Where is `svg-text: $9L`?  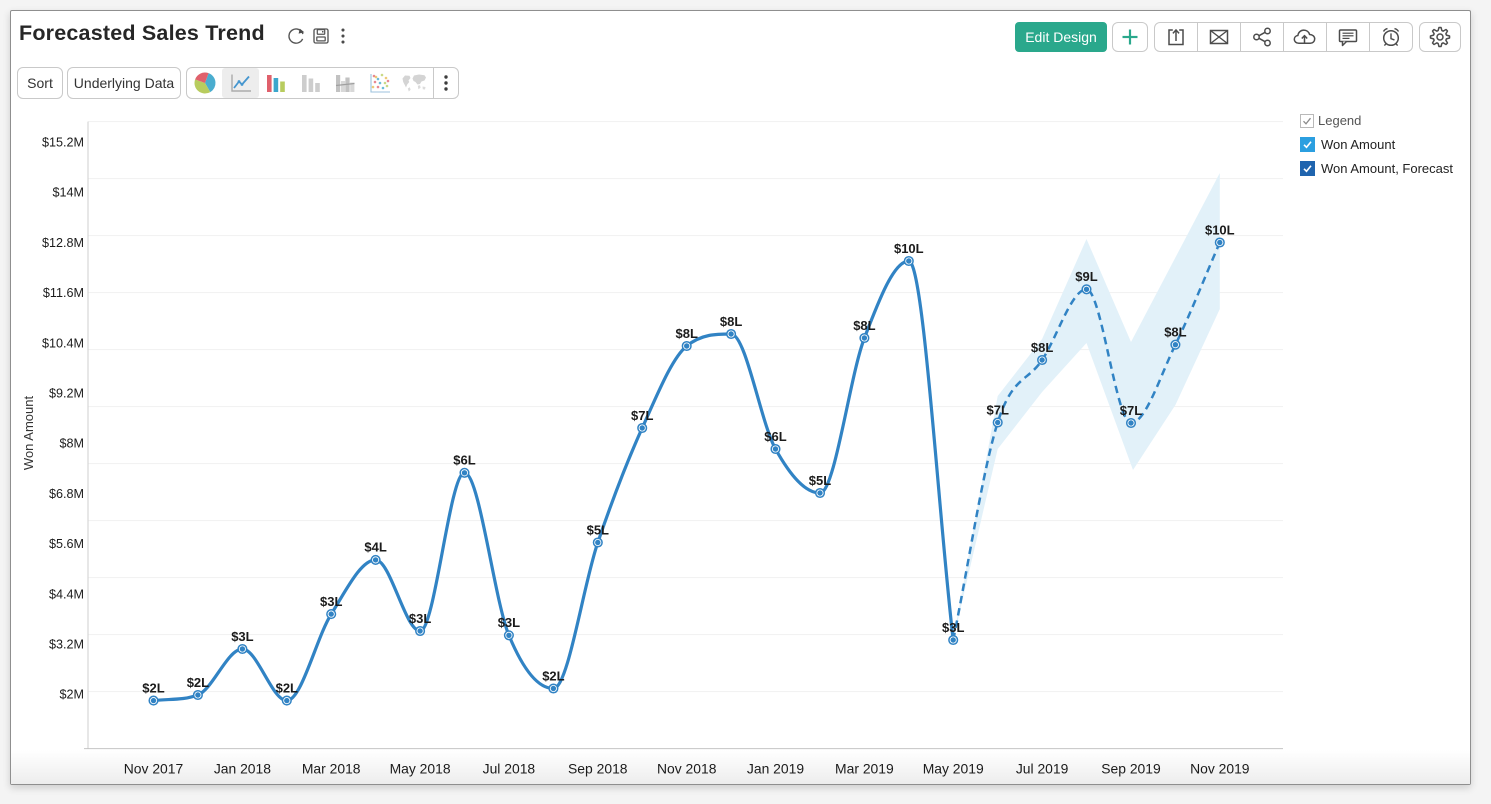
svg-text: $9L is located at coordinates (1086, 276).